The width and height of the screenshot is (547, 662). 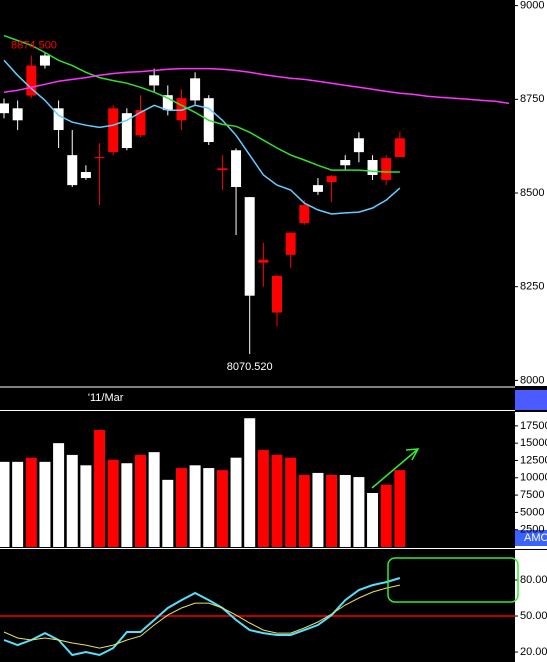 I want to click on moving-average, so click(x=256, y=86).